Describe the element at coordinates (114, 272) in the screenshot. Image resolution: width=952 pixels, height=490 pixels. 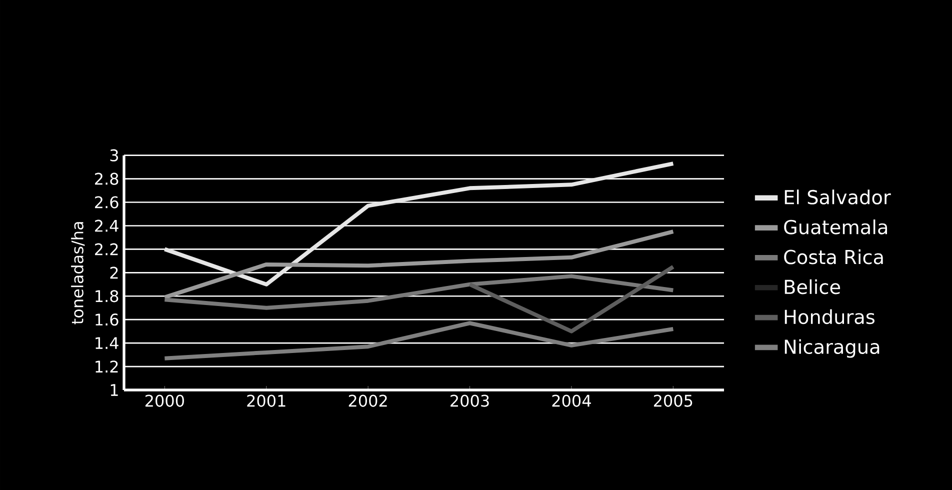
I see `y-tick-label: 2` at that location.